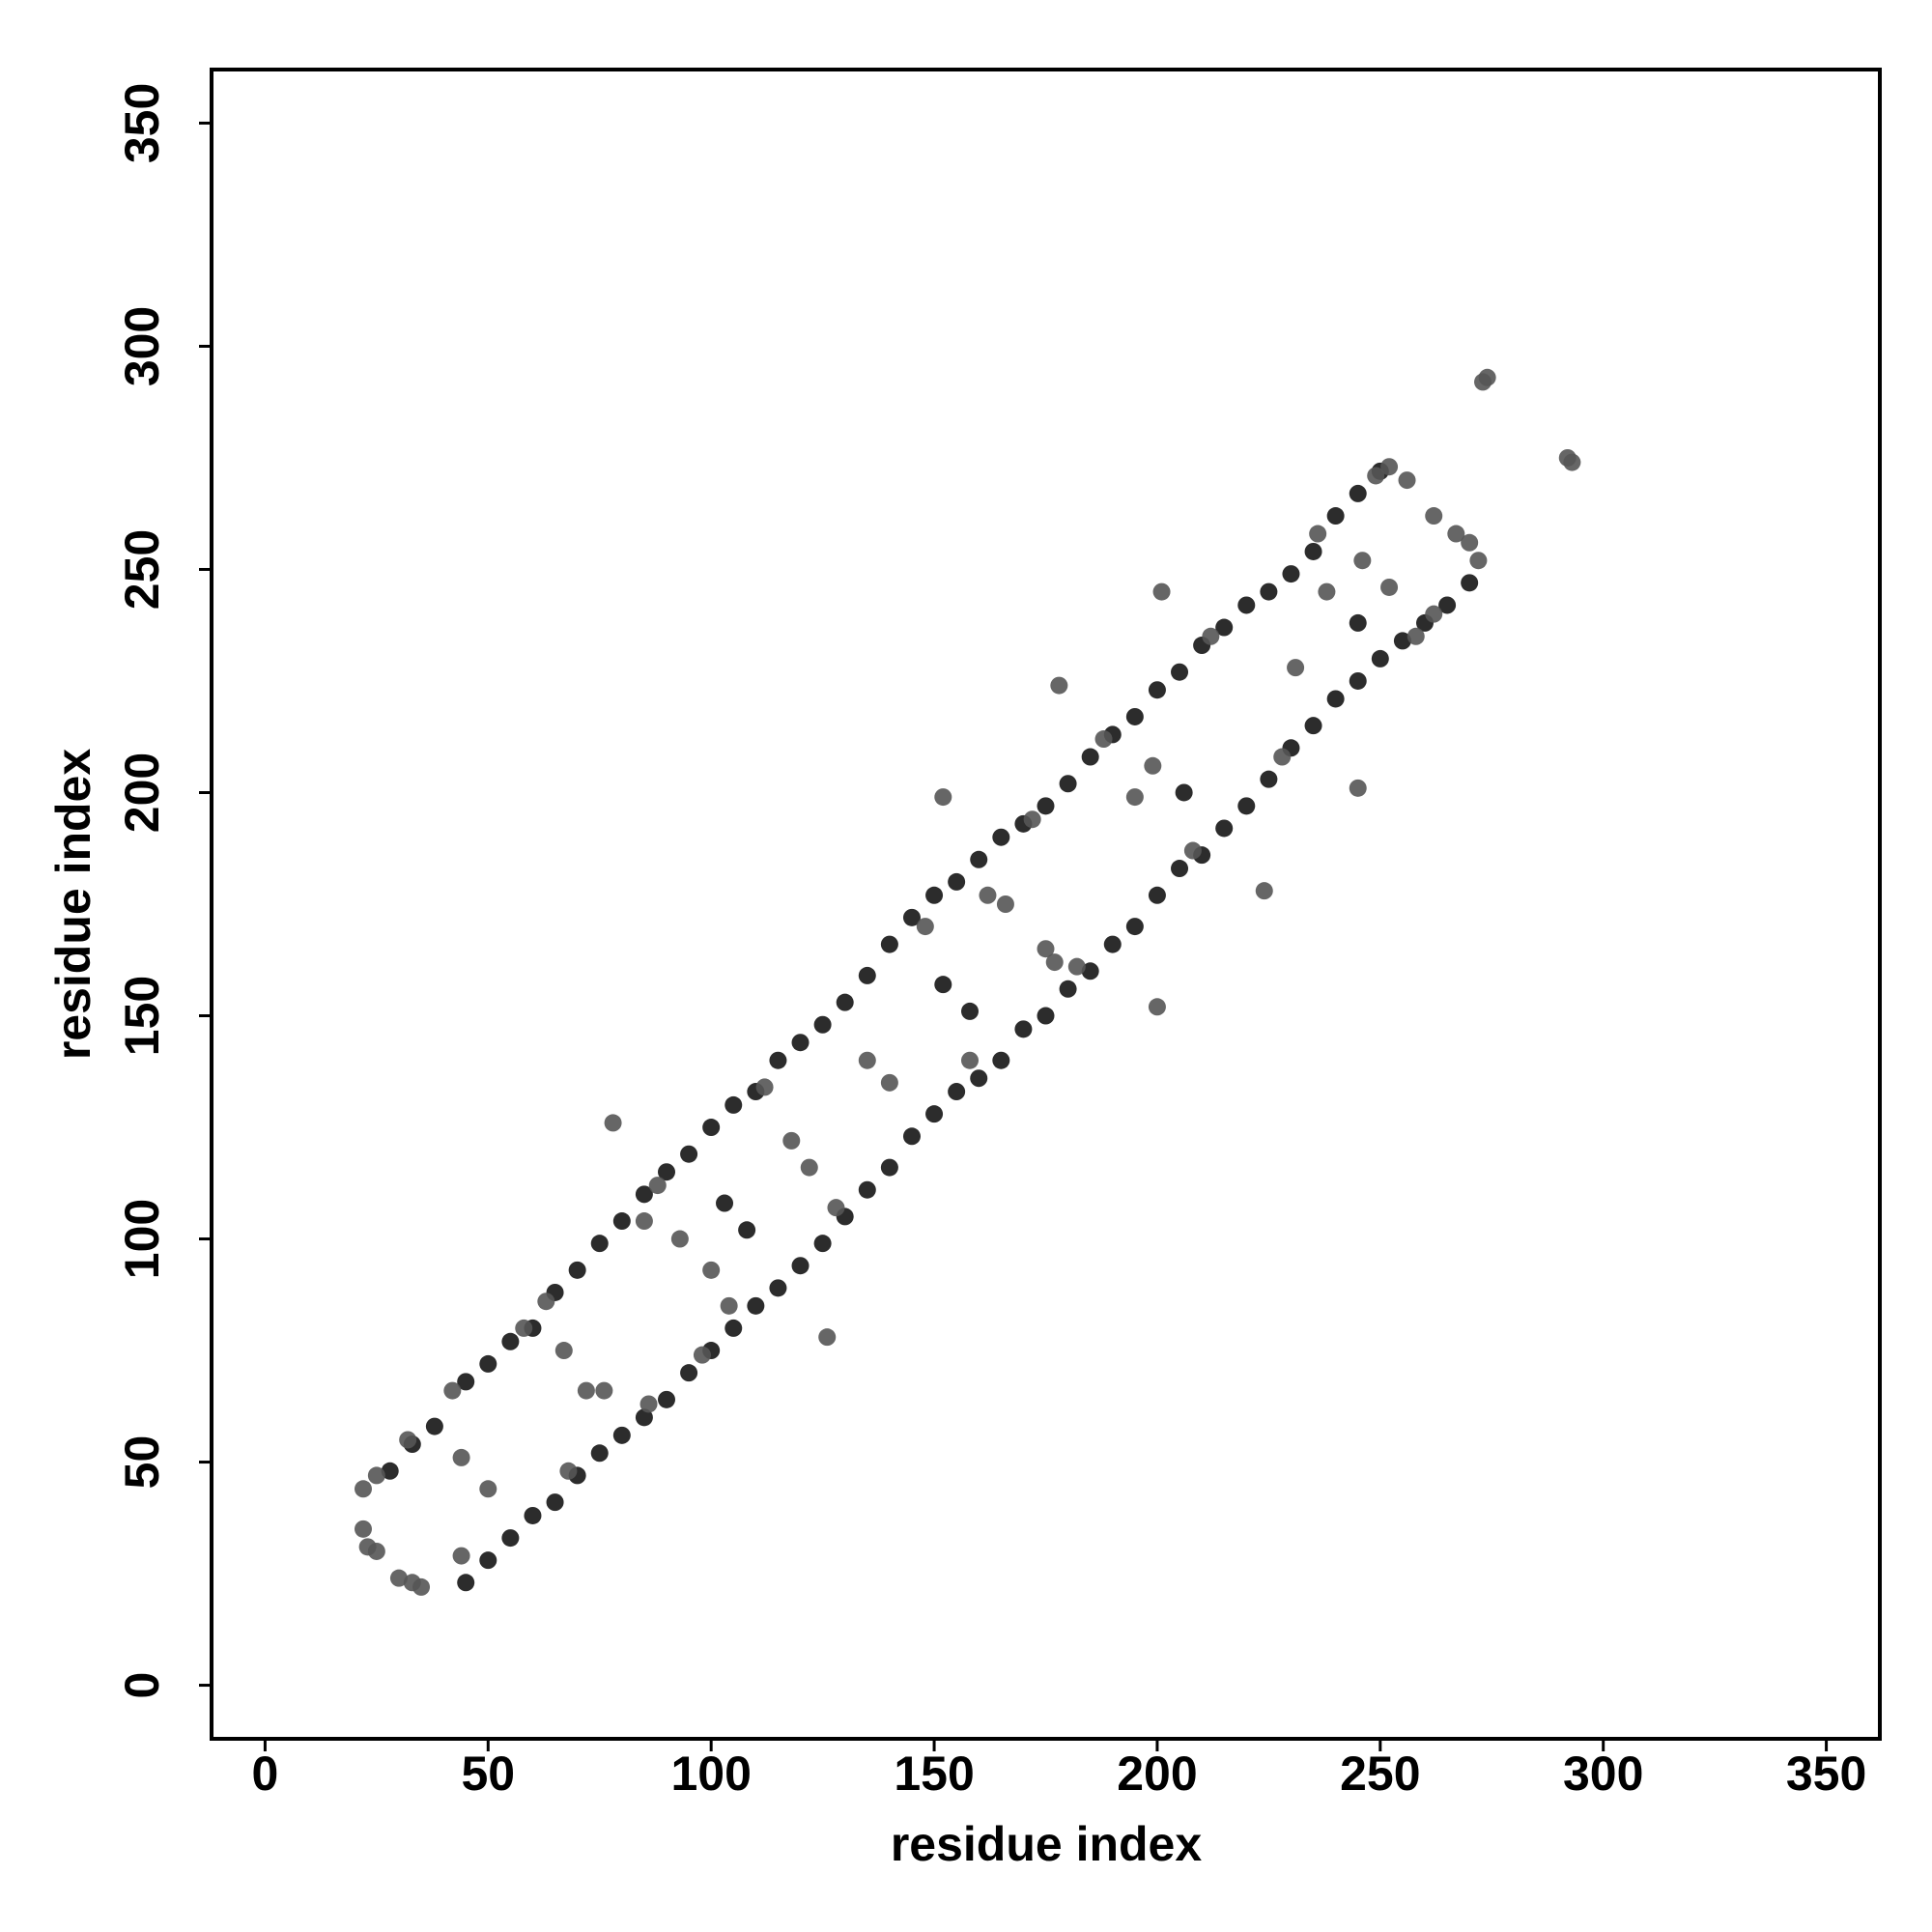 The height and width of the screenshot is (1932, 1932). Describe the element at coordinates (142, 1462) in the screenshot. I see `y-tick-label: 50` at that location.